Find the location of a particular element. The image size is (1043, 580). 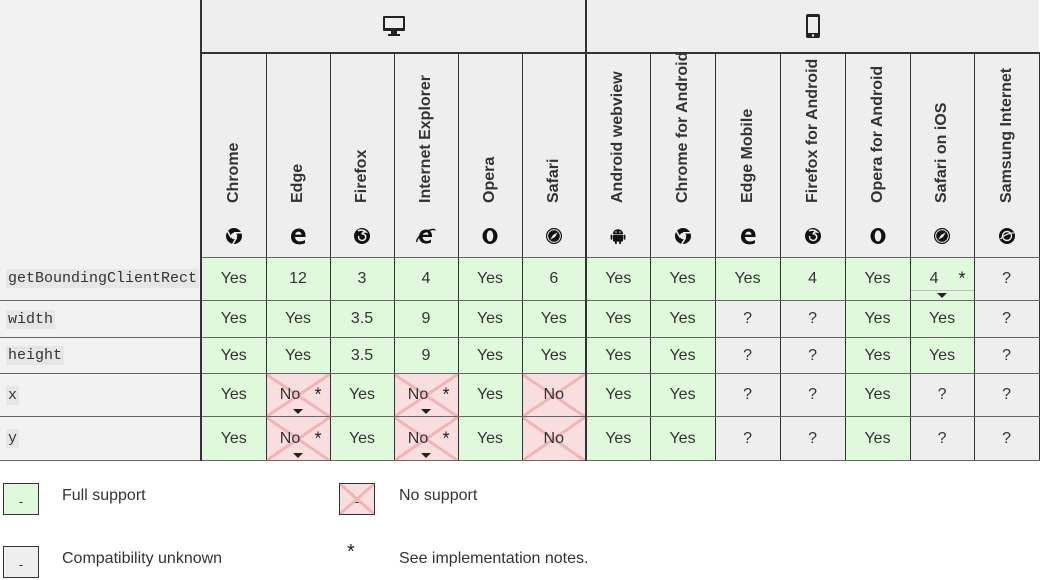

note-divider is located at coordinates (942, 290).